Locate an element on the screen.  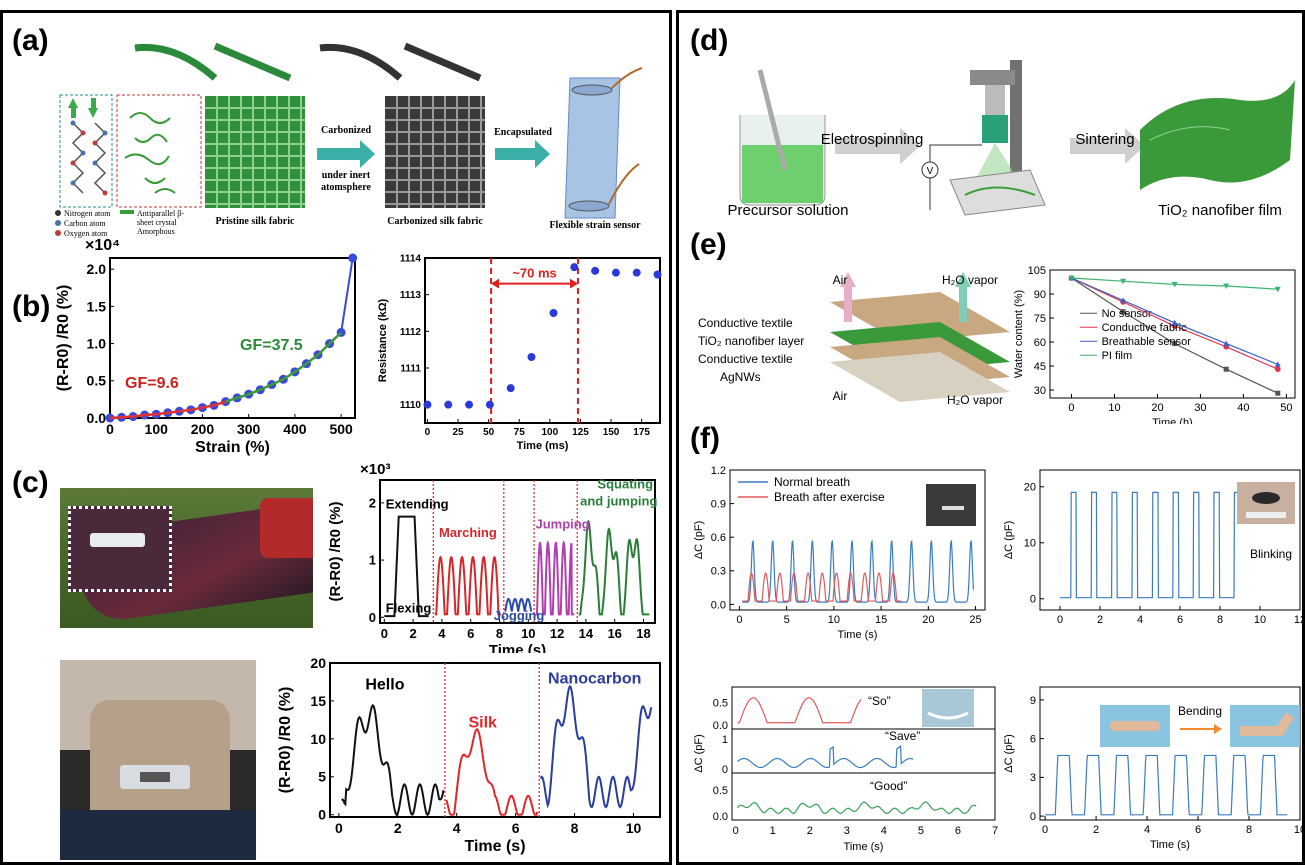
x-tick-label: 20 is located at coordinates (1157, 408).